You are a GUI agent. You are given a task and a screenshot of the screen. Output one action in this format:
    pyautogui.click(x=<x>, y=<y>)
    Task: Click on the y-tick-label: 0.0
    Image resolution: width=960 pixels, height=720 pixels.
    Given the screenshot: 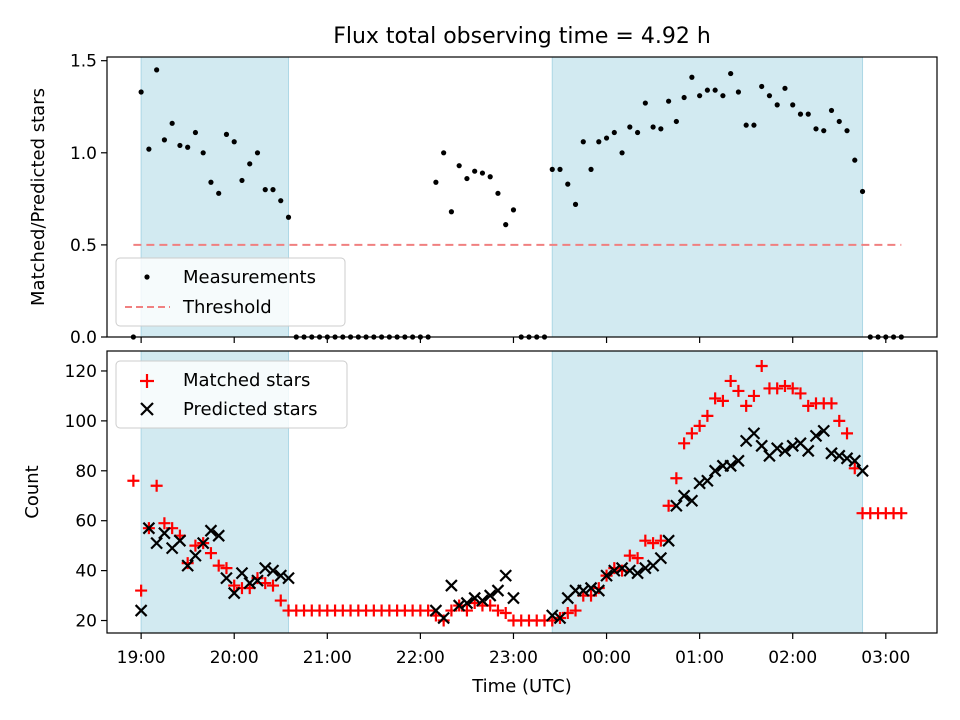 What is the action you would take?
    pyautogui.click(x=83, y=338)
    